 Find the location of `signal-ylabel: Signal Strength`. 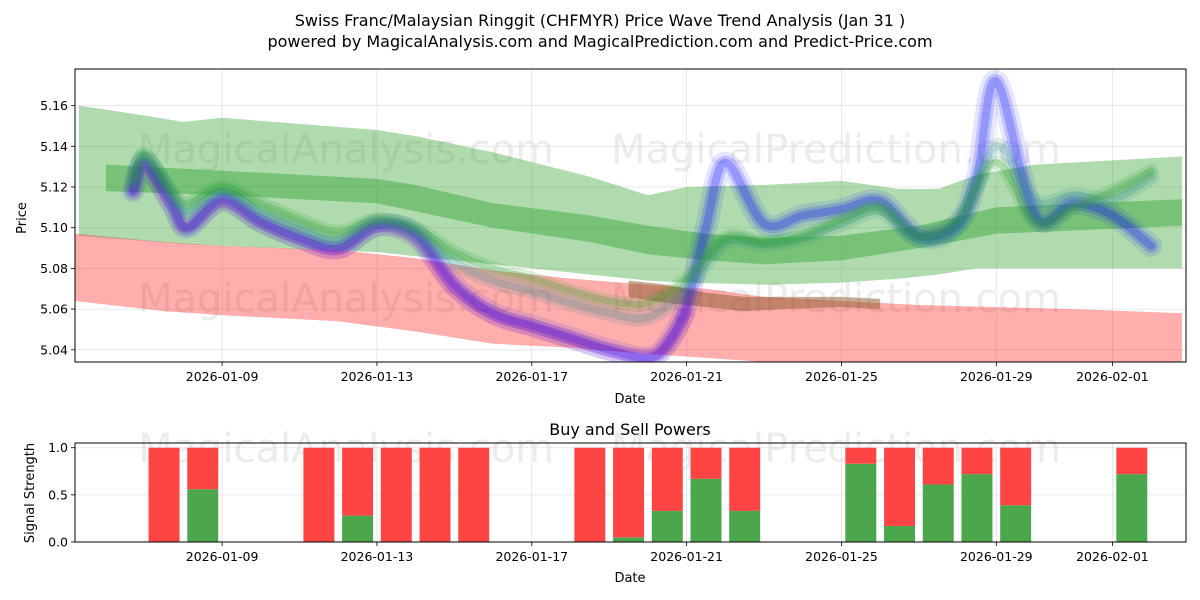

signal-ylabel: Signal Strength is located at coordinates (30, 493).